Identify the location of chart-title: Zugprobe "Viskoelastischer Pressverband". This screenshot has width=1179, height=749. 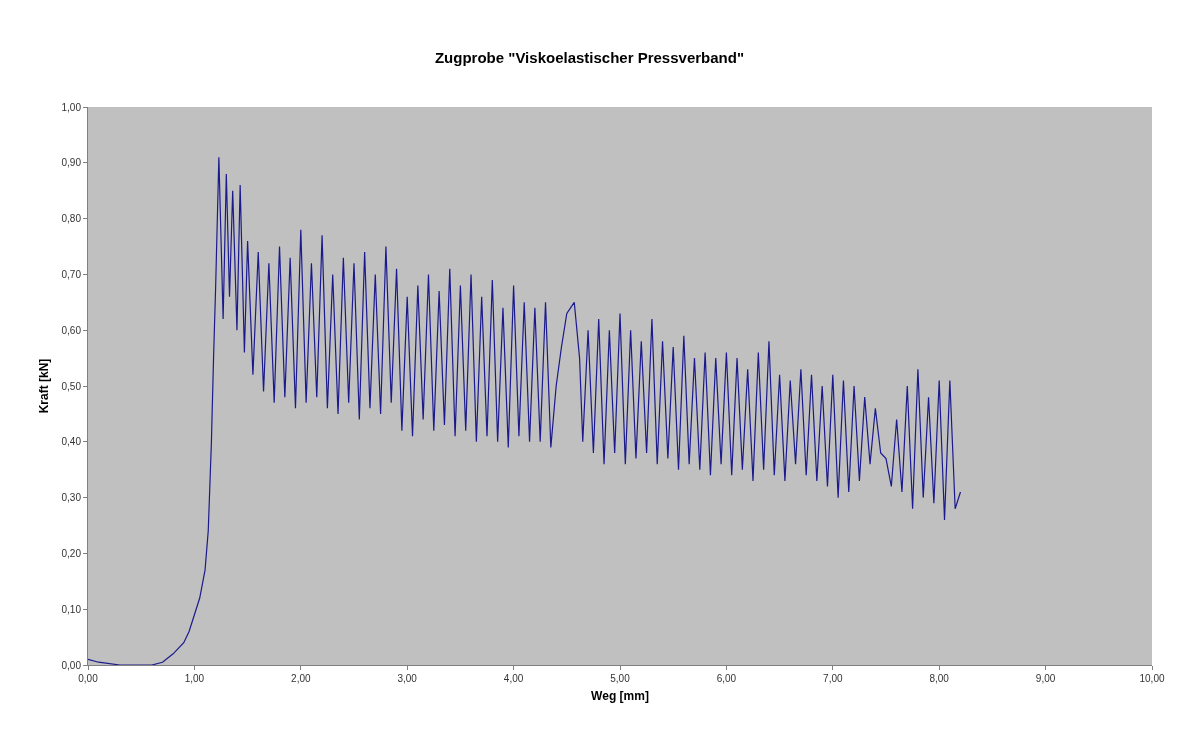
(589, 57).